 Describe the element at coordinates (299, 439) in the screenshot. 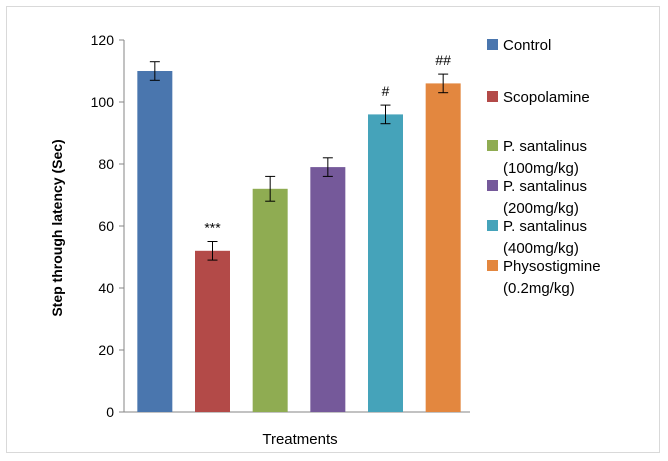

I see `x-axis-title: Treatments` at that location.